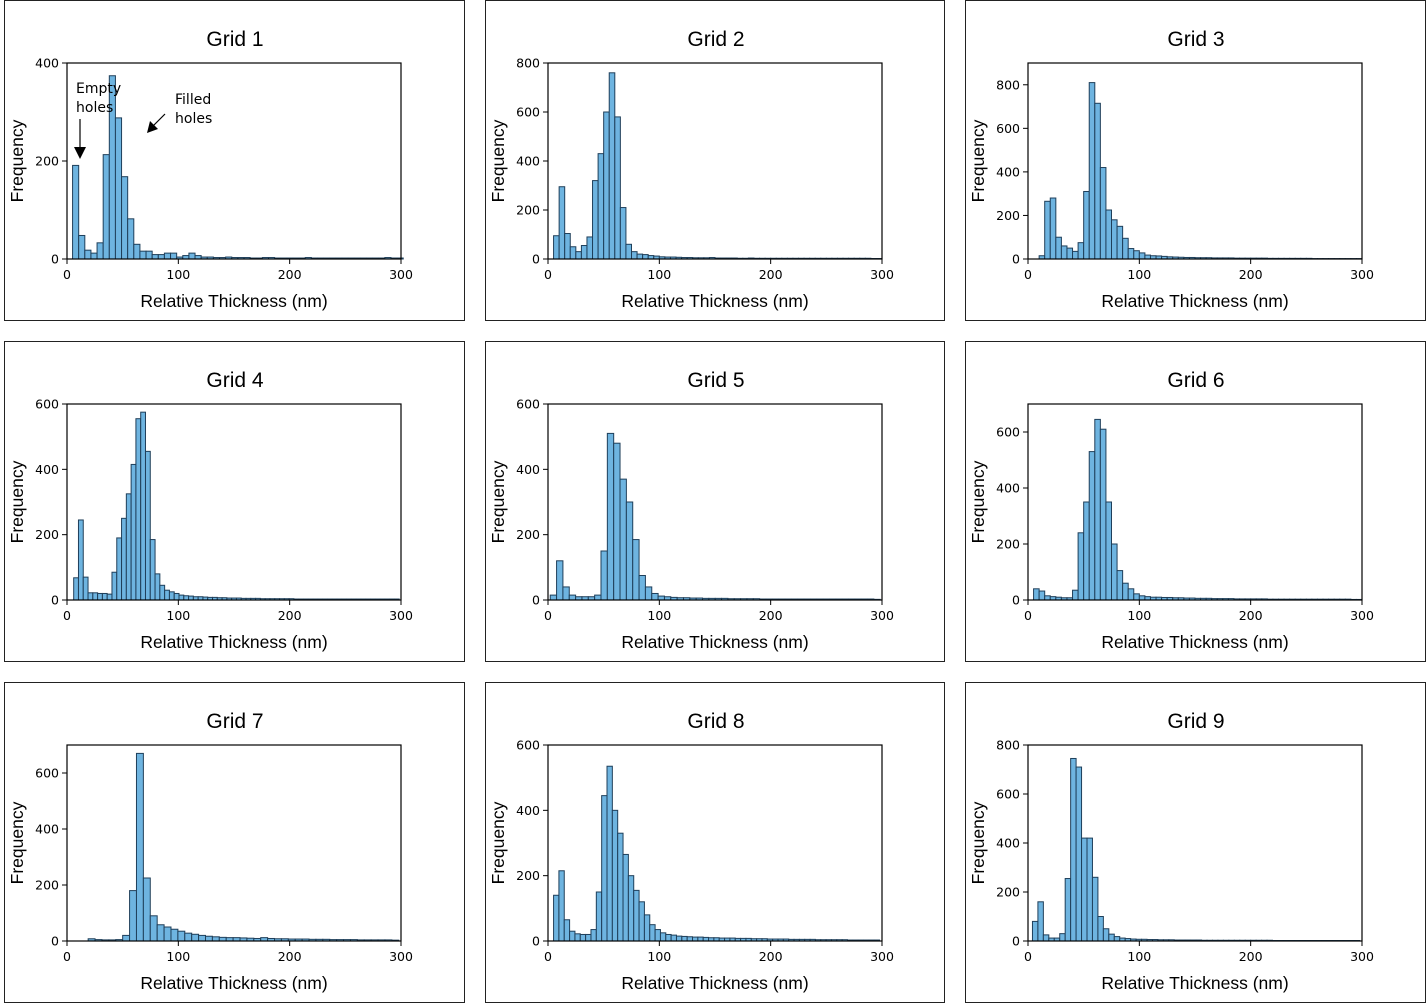  I want to click on annotation-empty-holes: Empty holes, so click(98, 98).